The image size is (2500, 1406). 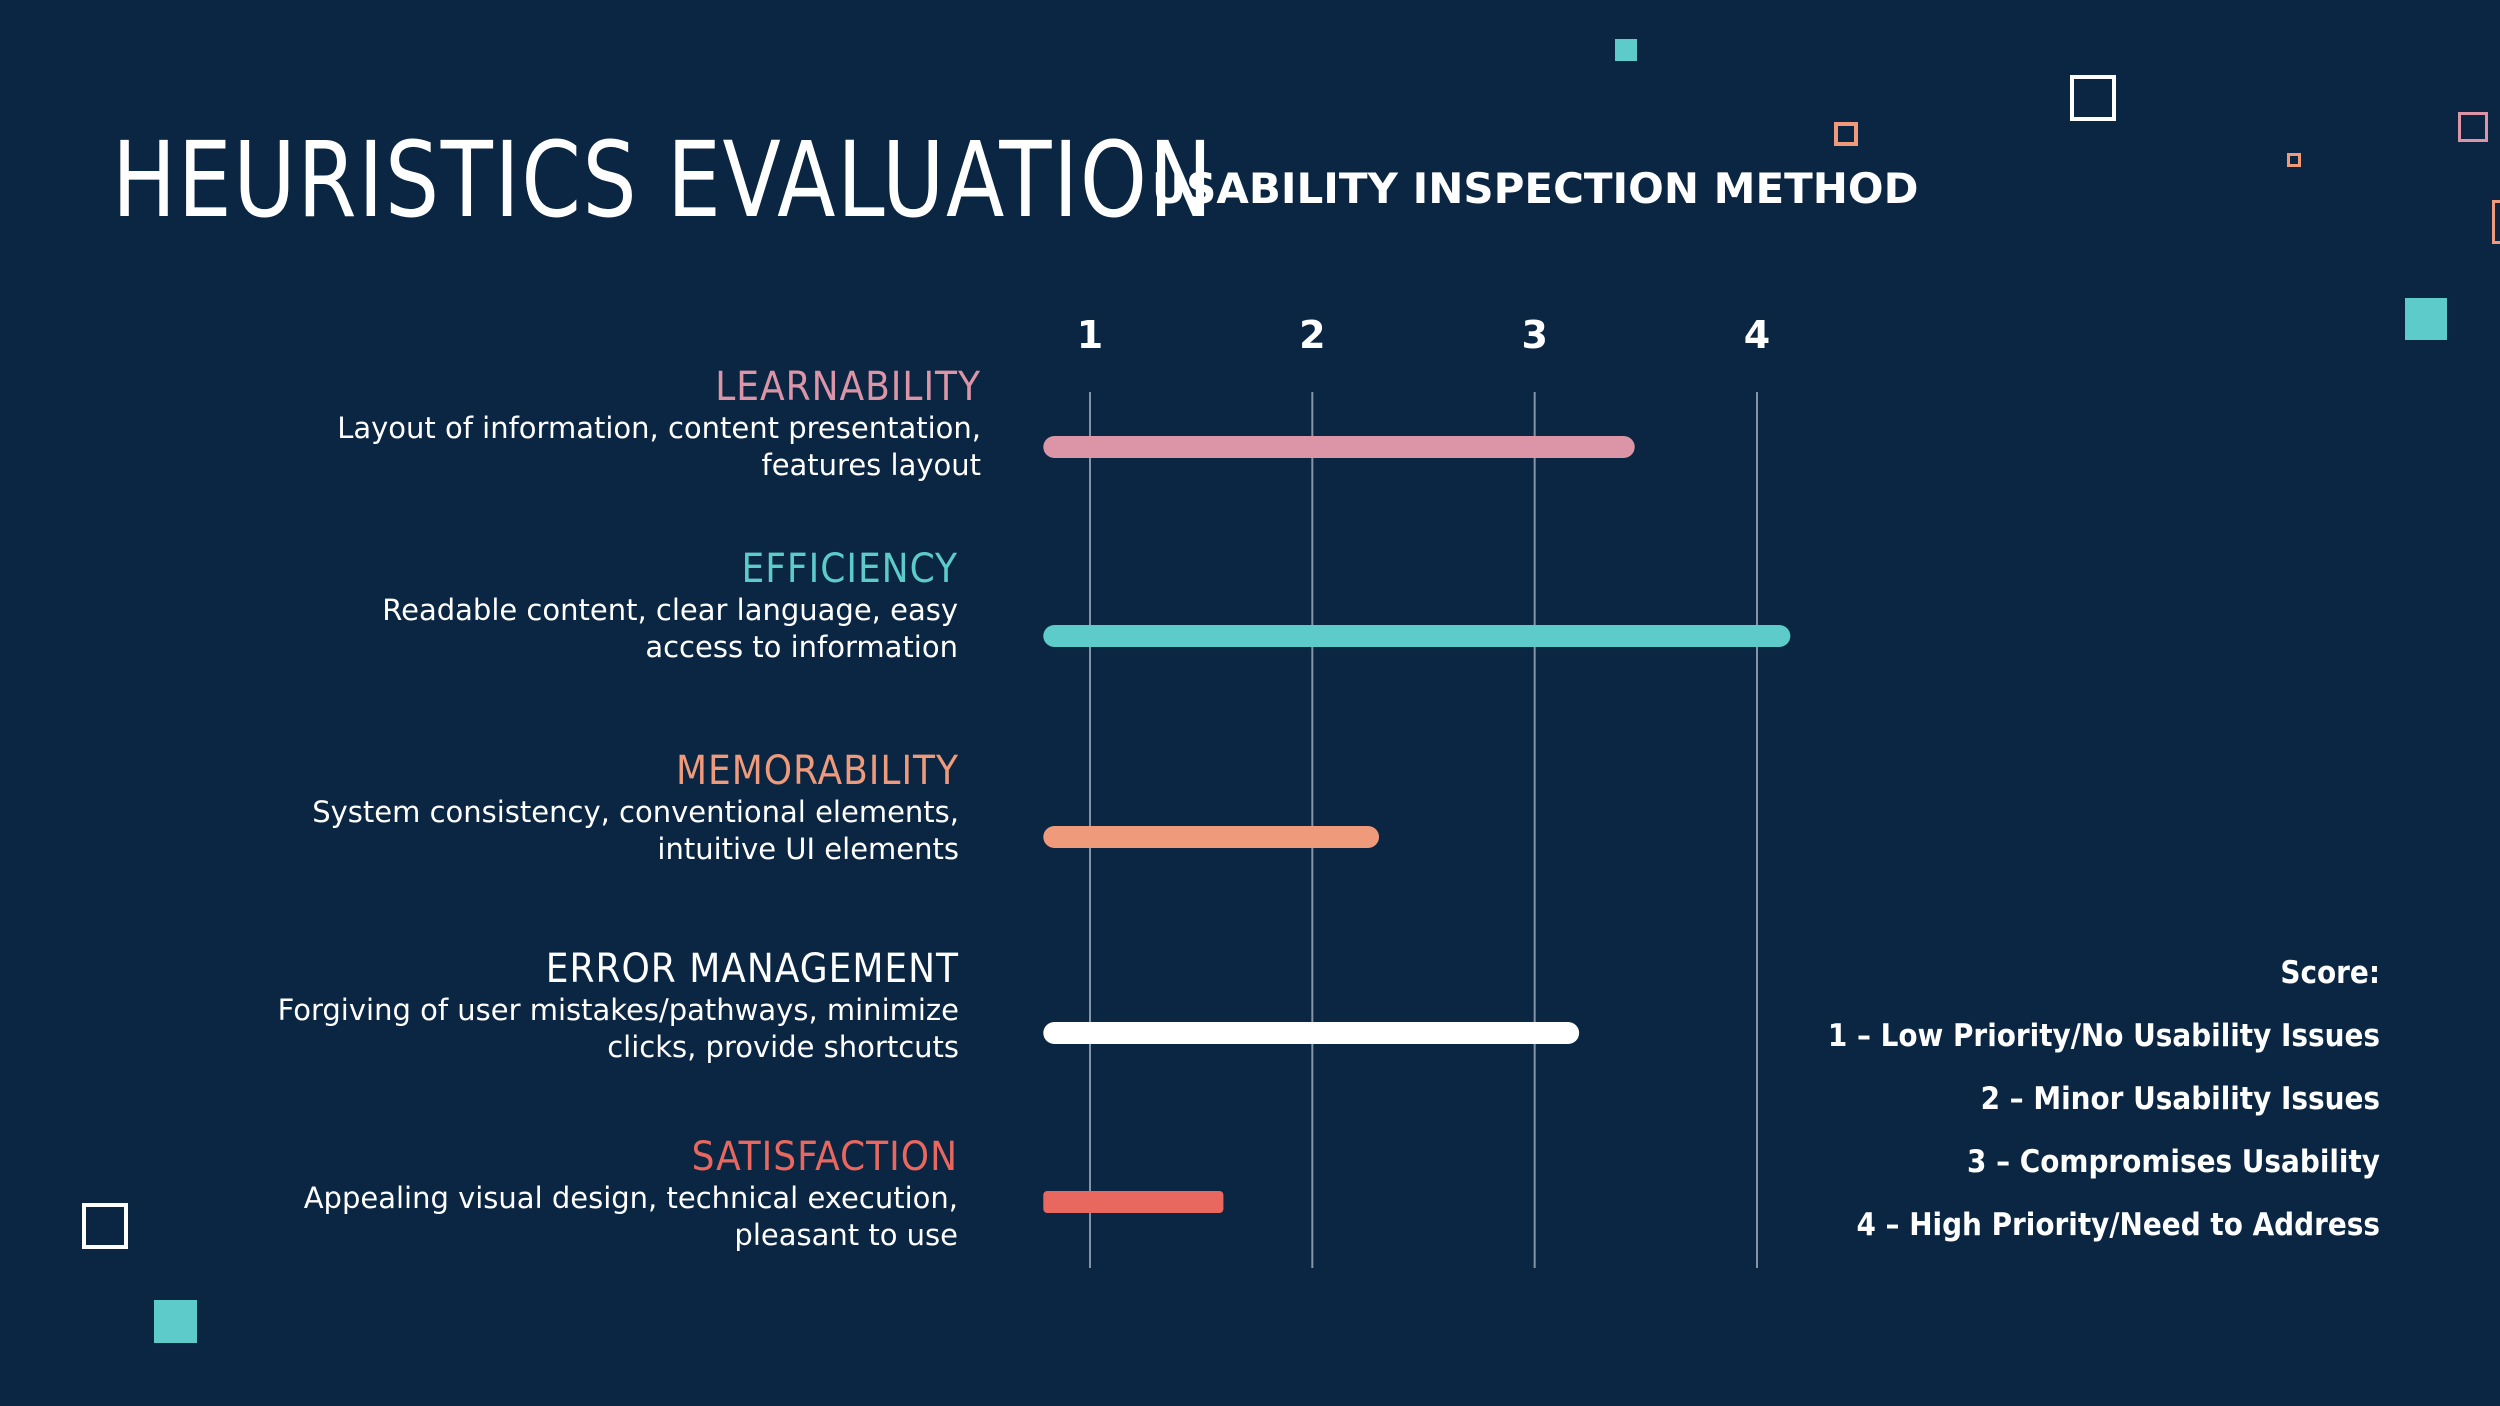 What do you see at coordinates (1311, 1033) in the screenshot?
I see `bar-error-management` at bounding box center [1311, 1033].